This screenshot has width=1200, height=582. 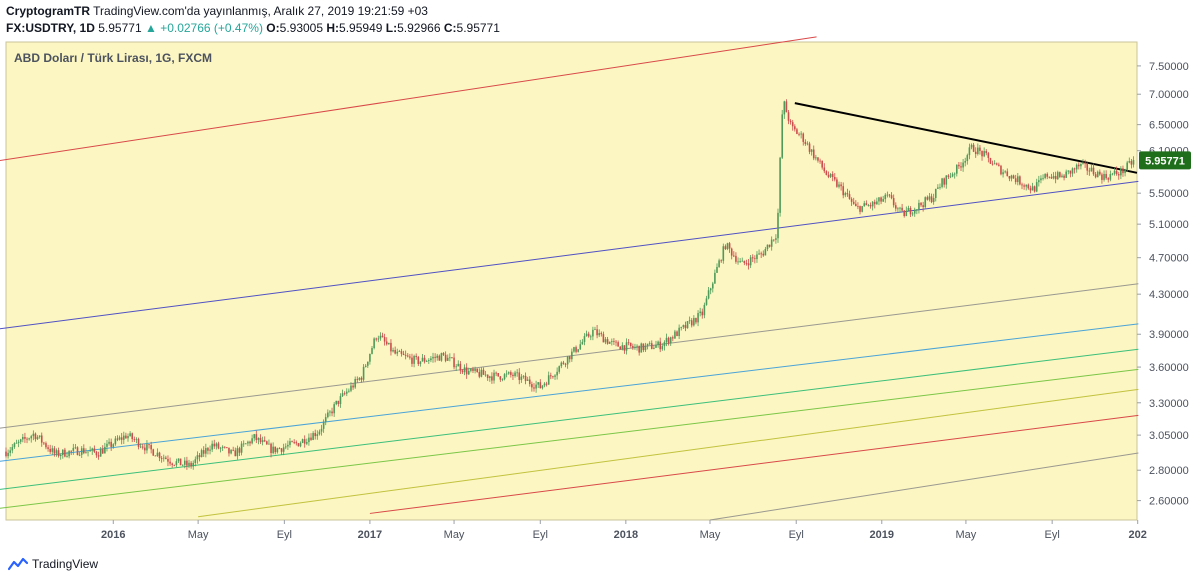 I want to click on x-tick-label: Eyl, so click(x=540, y=535).